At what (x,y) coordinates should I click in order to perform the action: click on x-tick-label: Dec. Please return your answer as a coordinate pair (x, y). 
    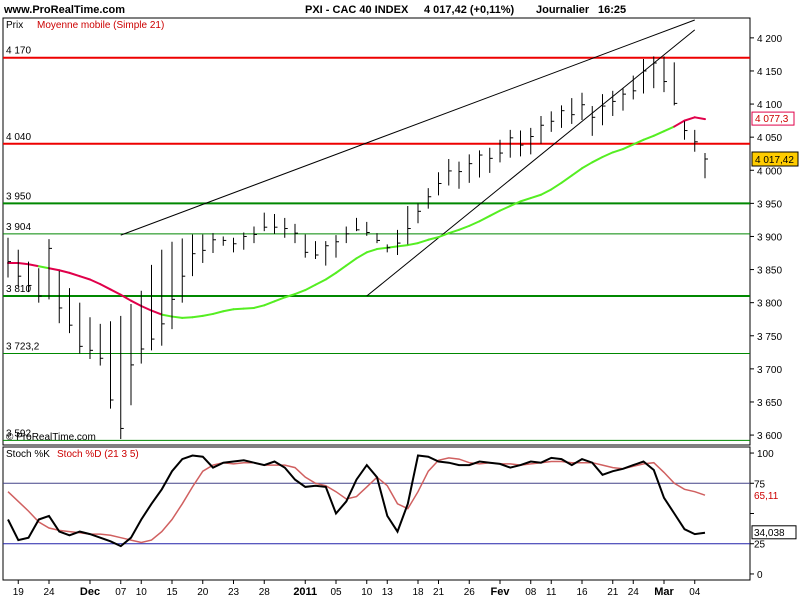
    Looking at the image, I should click on (90, 592).